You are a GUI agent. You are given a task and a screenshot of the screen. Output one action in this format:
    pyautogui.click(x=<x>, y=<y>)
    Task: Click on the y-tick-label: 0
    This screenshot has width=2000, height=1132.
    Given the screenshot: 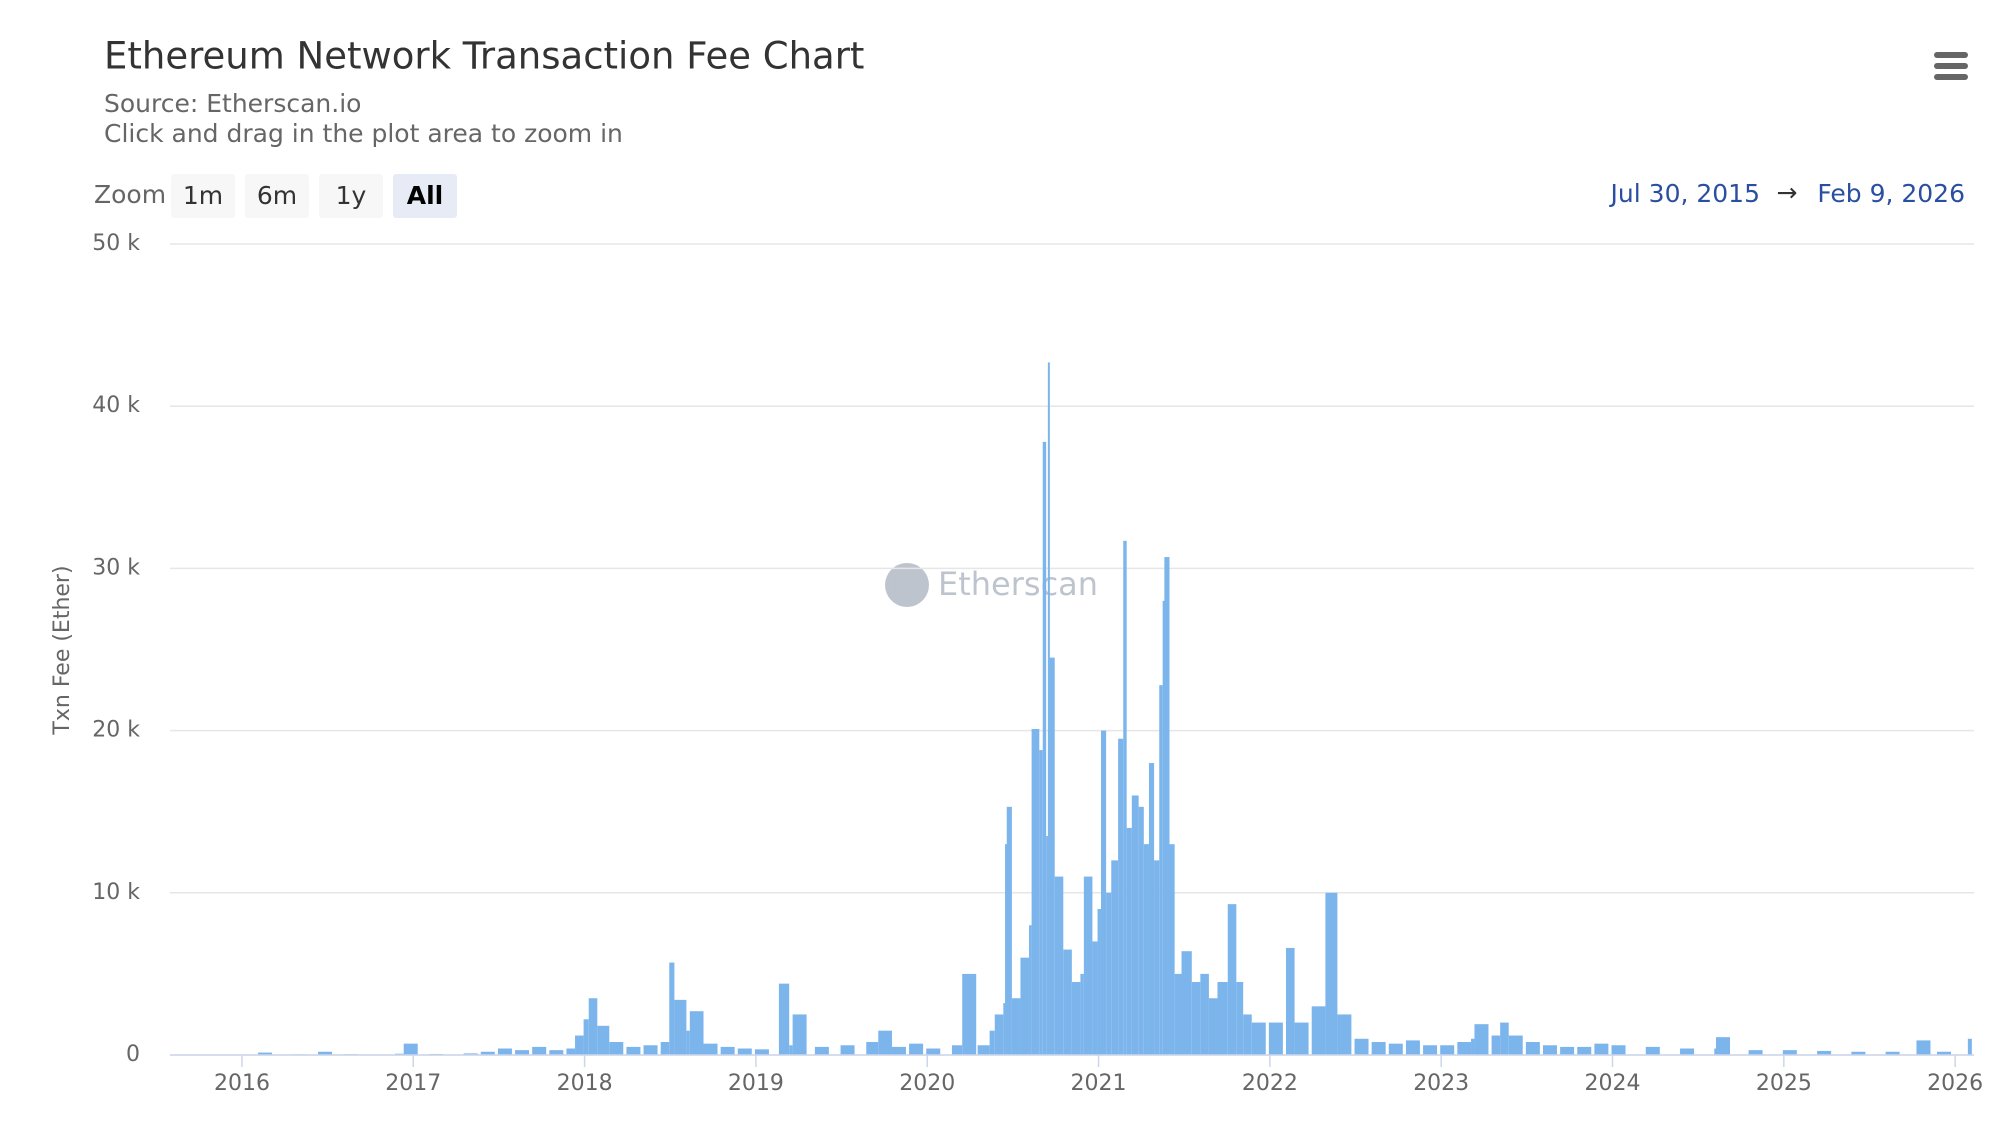 What is the action you would take?
    pyautogui.click(x=133, y=1054)
    